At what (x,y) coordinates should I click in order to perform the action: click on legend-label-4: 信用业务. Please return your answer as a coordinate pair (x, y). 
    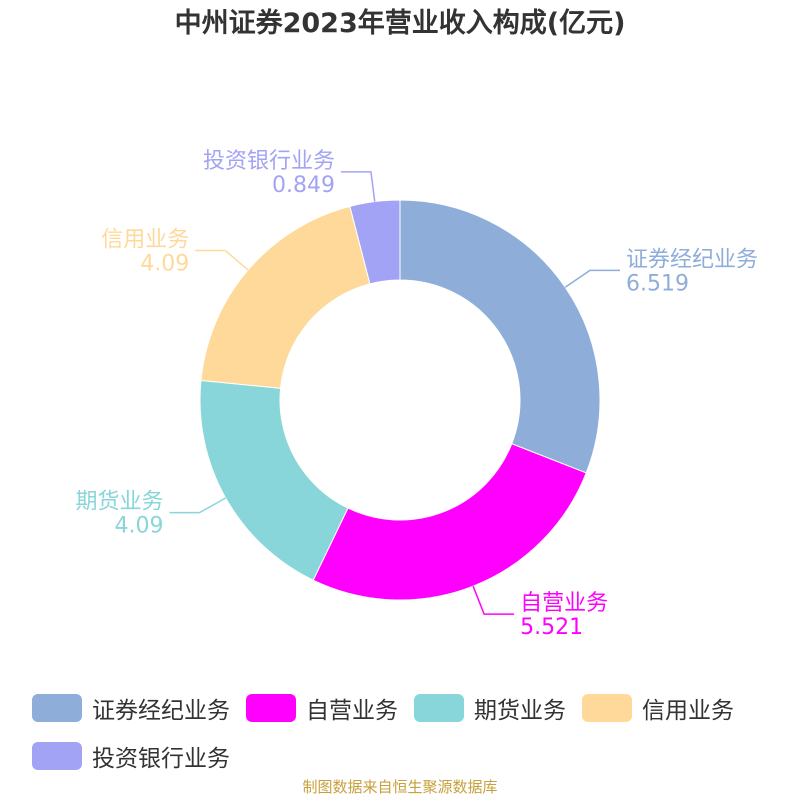
    Looking at the image, I should click on (688, 711).